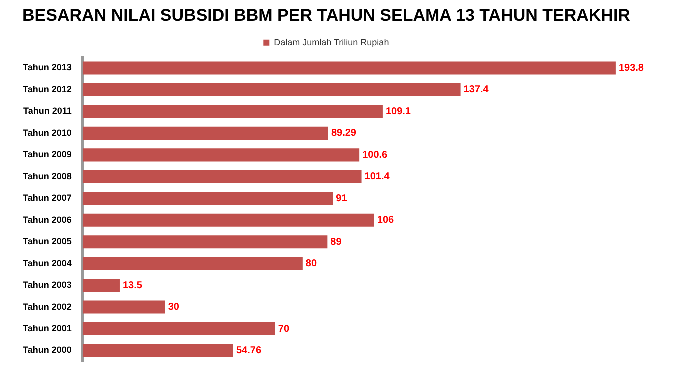 The image size is (673, 370). What do you see at coordinates (477, 90) in the screenshot?
I see `data-label: 137.4` at bounding box center [477, 90].